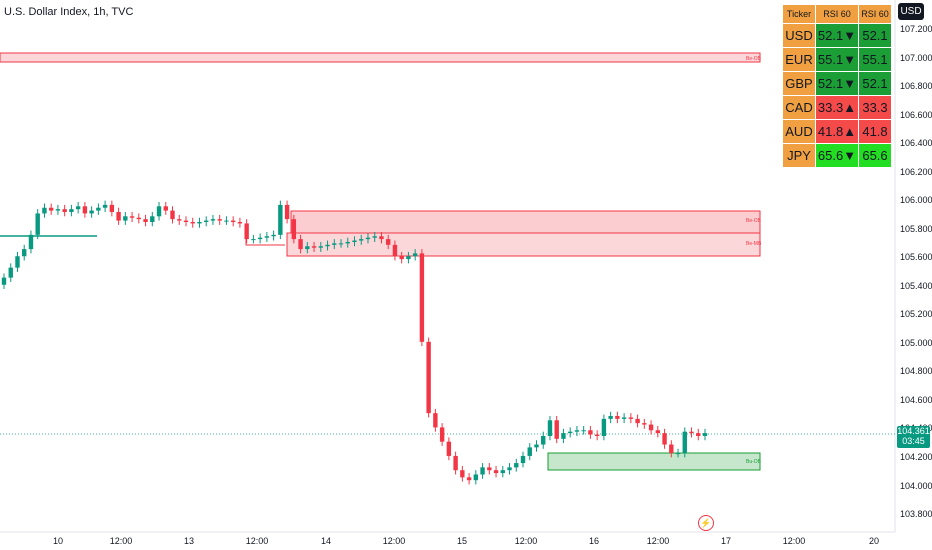  Describe the element at coordinates (837, 155) in the screenshot. I see `rsi-row: JPY 65.6▼ 65.6` at that location.